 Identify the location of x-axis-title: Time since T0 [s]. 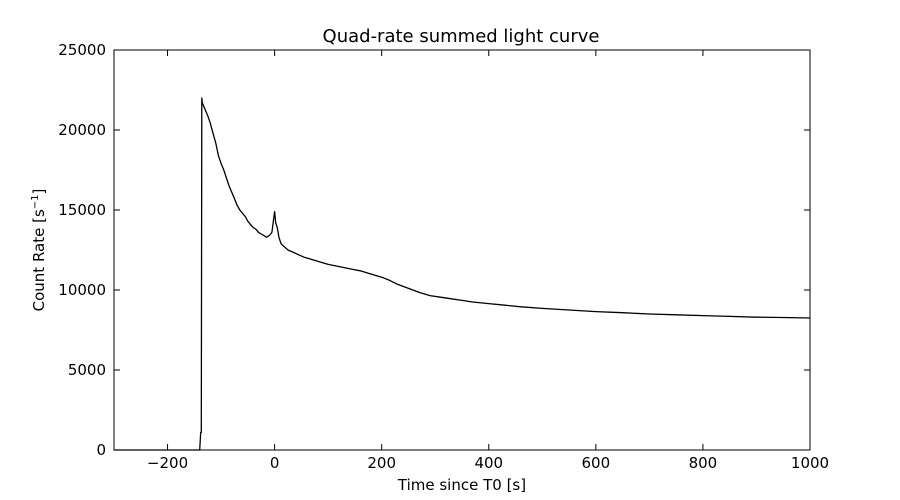
(461, 485).